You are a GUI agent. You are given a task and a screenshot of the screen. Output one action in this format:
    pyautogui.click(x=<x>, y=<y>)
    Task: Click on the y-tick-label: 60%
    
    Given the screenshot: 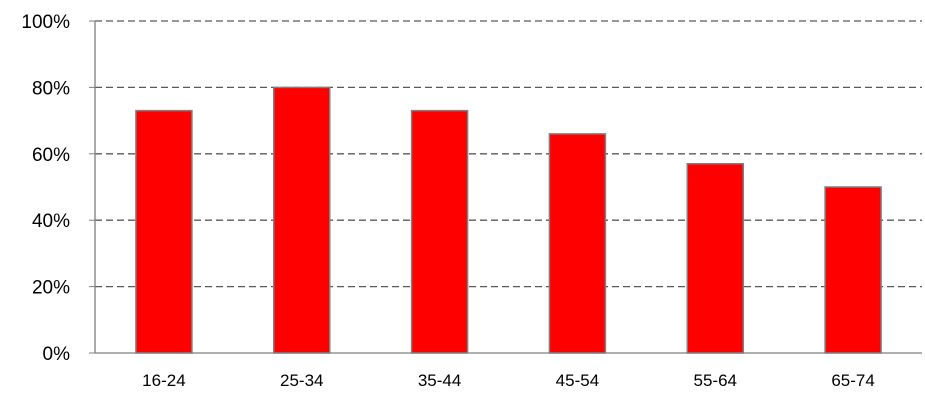 What is the action you would take?
    pyautogui.click(x=51, y=155)
    